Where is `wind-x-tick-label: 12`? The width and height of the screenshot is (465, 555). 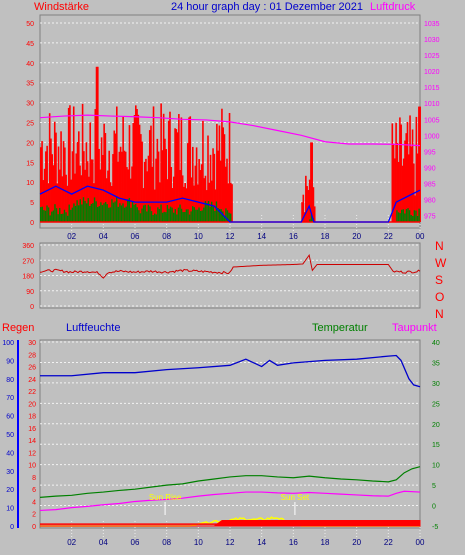
wind-x-tick-label: 12 is located at coordinates (230, 236).